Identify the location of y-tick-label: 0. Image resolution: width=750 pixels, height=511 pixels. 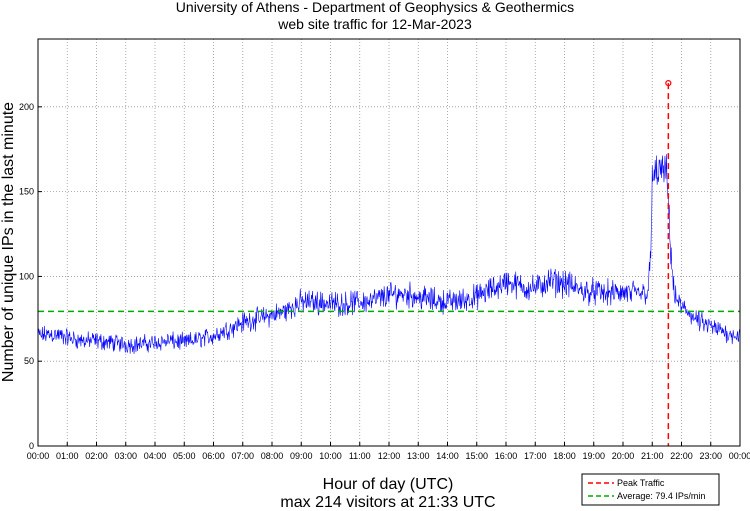
(31, 446).